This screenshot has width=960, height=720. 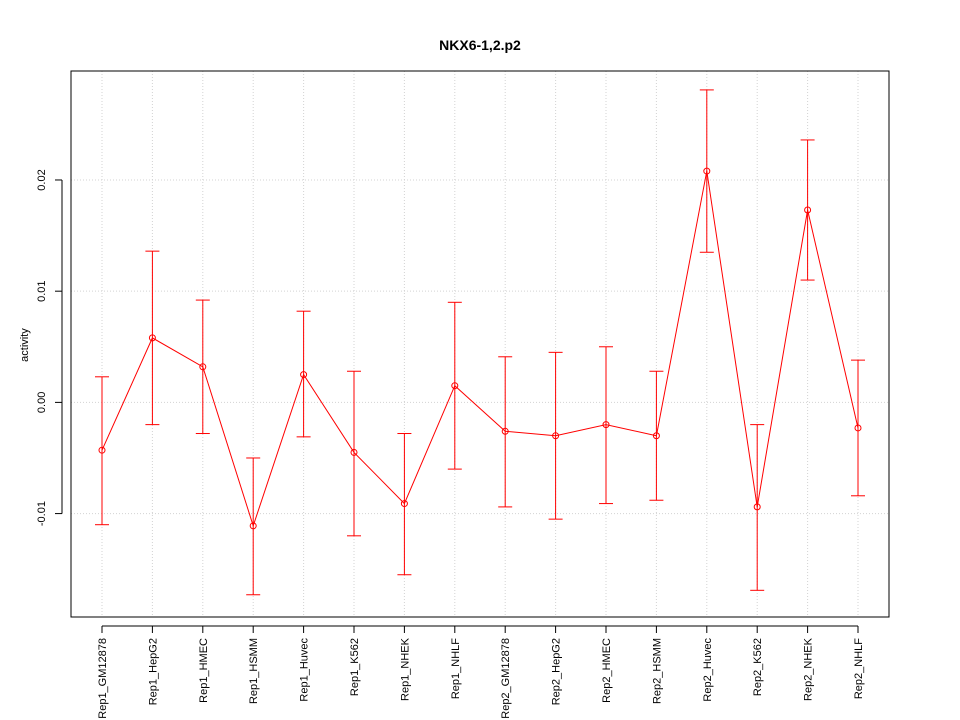 What do you see at coordinates (103, 678) in the screenshot?
I see `x-tick-label: Rep1_GM12878` at bounding box center [103, 678].